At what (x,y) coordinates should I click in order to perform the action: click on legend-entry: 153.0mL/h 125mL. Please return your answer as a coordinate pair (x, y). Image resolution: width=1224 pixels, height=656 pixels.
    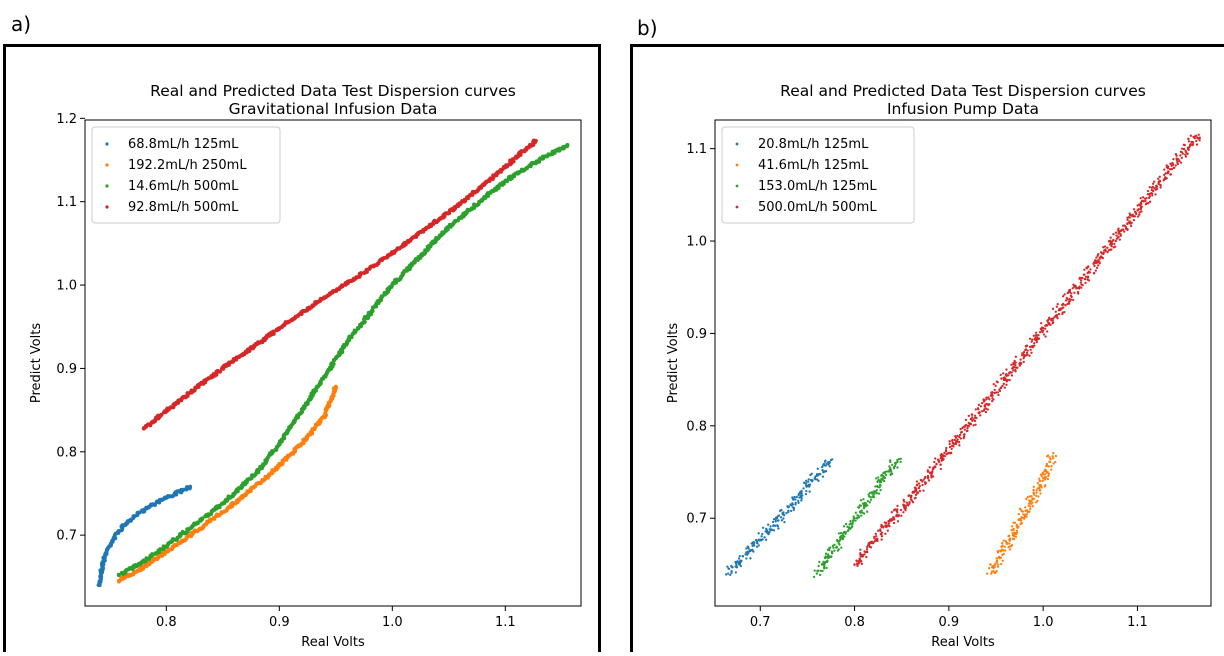
    Looking at the image, I should click on (817, 186).